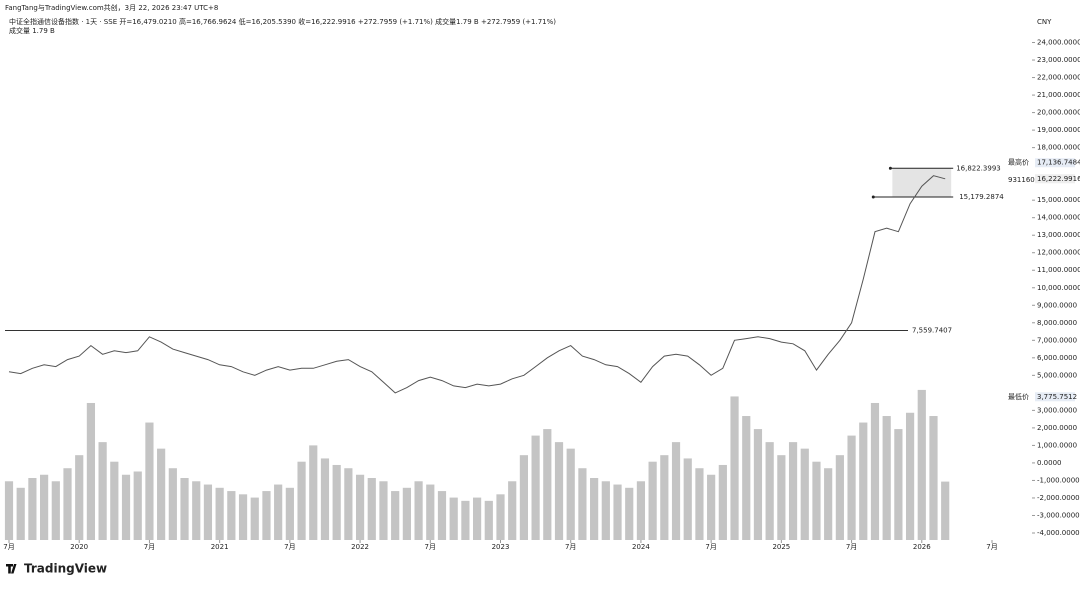 Image resolution: width=1080 pixels, height=589 pixels. I want to click on range-high-label: 16,822.3993, so click(978, 168).